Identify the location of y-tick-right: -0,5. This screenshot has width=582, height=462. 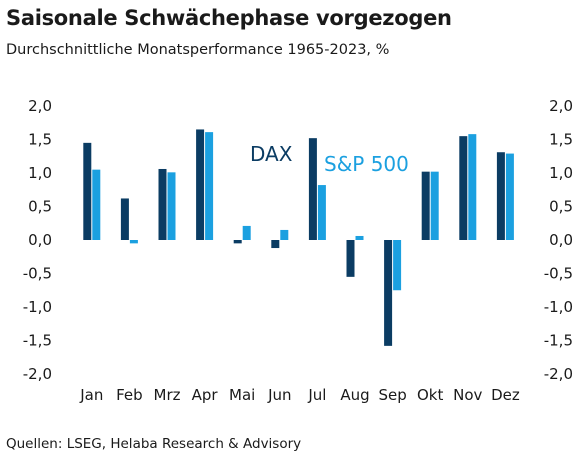
(558, 274).